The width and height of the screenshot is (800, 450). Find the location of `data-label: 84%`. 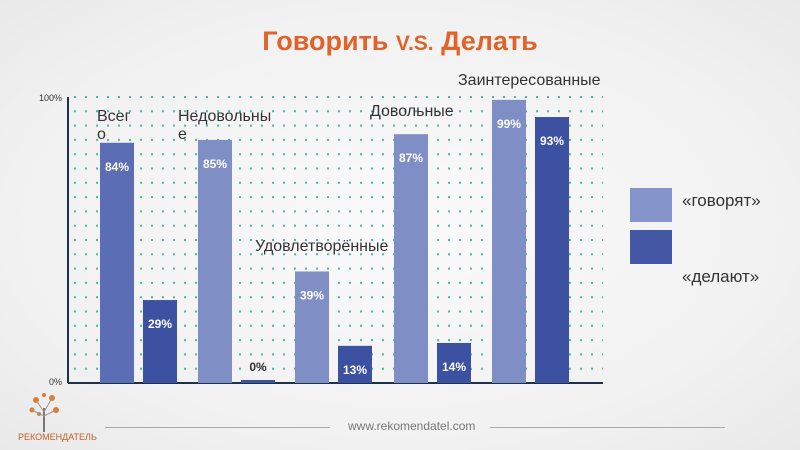

data-label: 84% is located at coordinates (117, 167).